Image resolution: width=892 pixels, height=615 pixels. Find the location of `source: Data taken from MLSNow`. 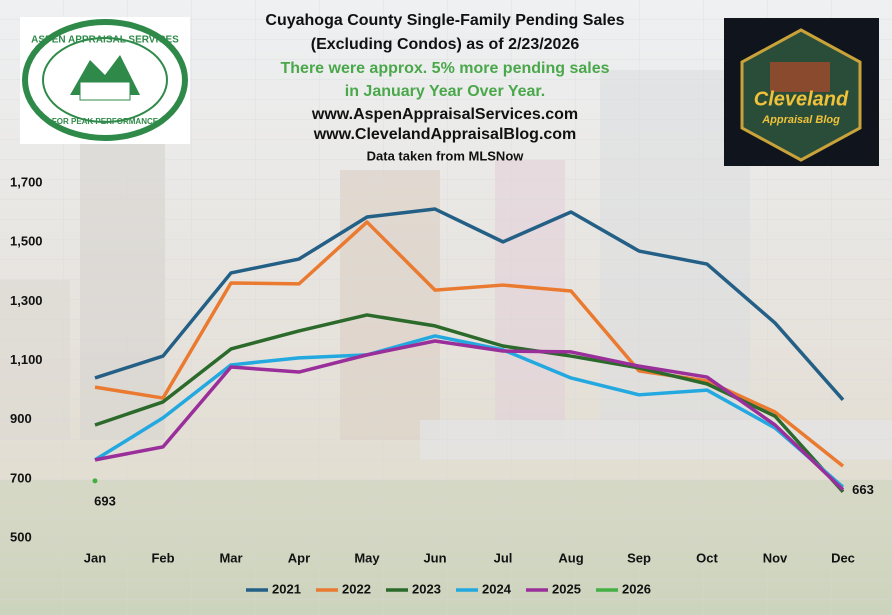

source: Data taken from MLSNow is located at coordinates (446, 155).